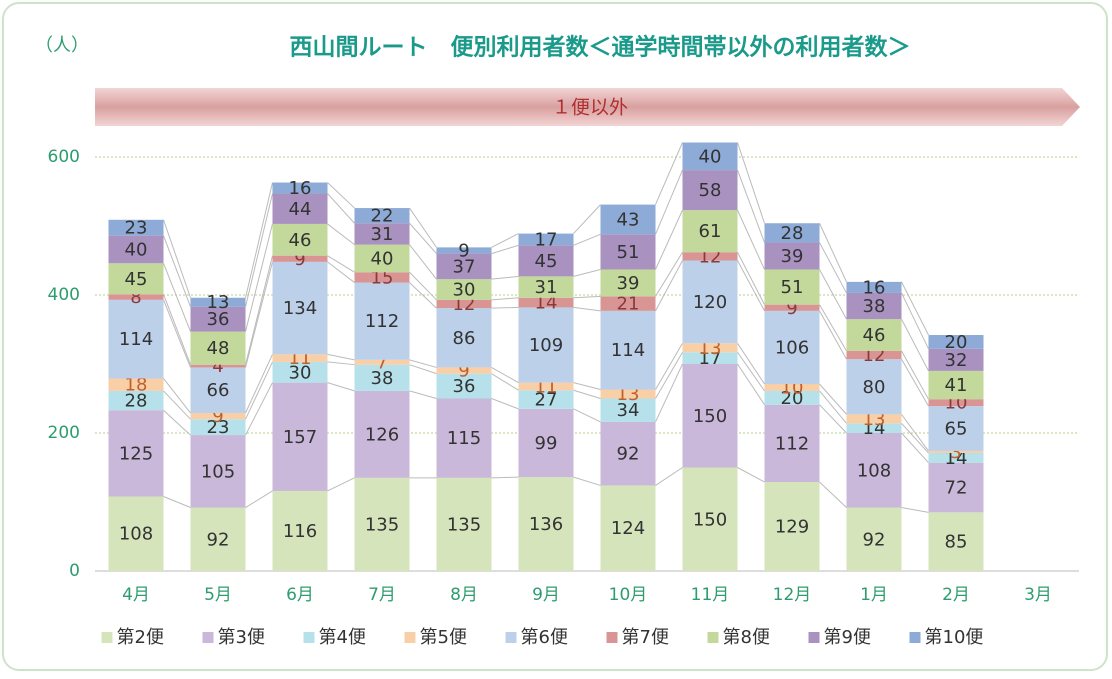 This screenshot has width=1112, height=679. What do you see at coordinates (64, 433) in the screenshot?
I see `y-tick-label: 200` at bounding box center [64, 433].